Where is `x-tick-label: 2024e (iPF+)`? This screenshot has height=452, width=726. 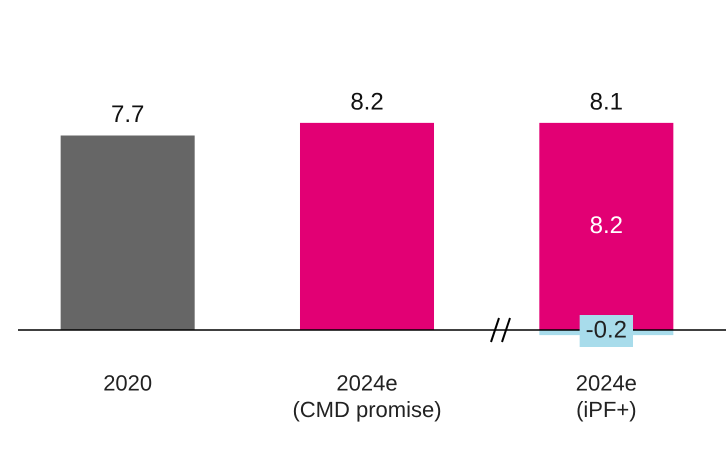
x-tick-label: 2024e (iPF+) is located at coordinates (606, 396).